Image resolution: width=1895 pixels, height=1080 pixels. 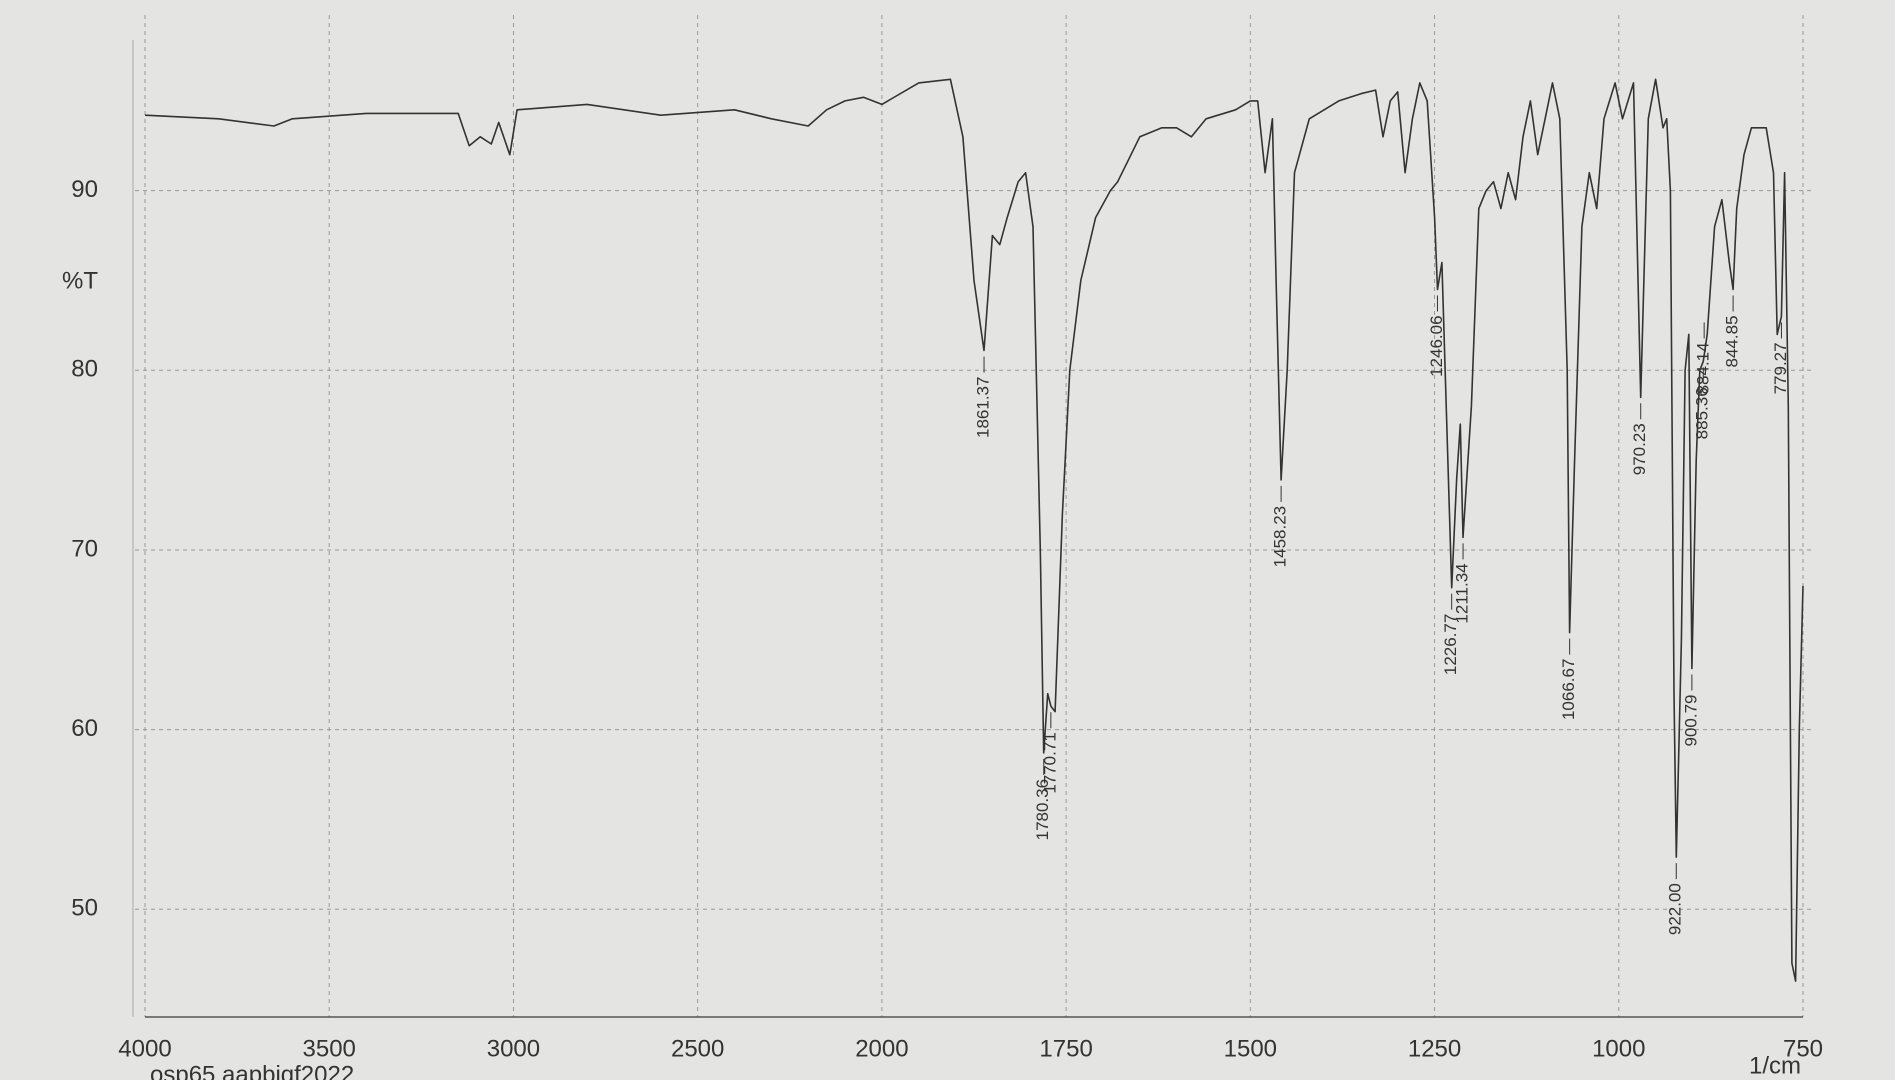 What do you see at coordinates (1436, 345) in the screenshot?
I see `peak-label: 1246.06` at bounding box center [1436, 345].